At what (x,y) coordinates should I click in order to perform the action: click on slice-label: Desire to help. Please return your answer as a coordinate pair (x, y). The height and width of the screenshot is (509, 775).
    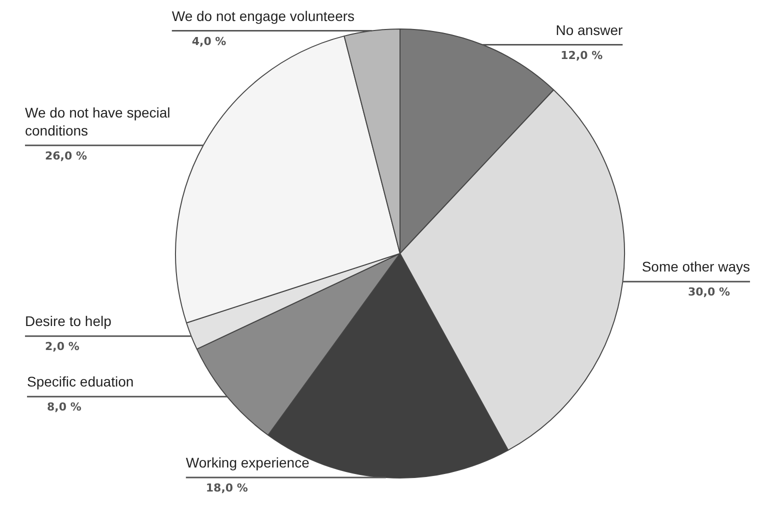
    Looking at the image, I should click on (68, 321).